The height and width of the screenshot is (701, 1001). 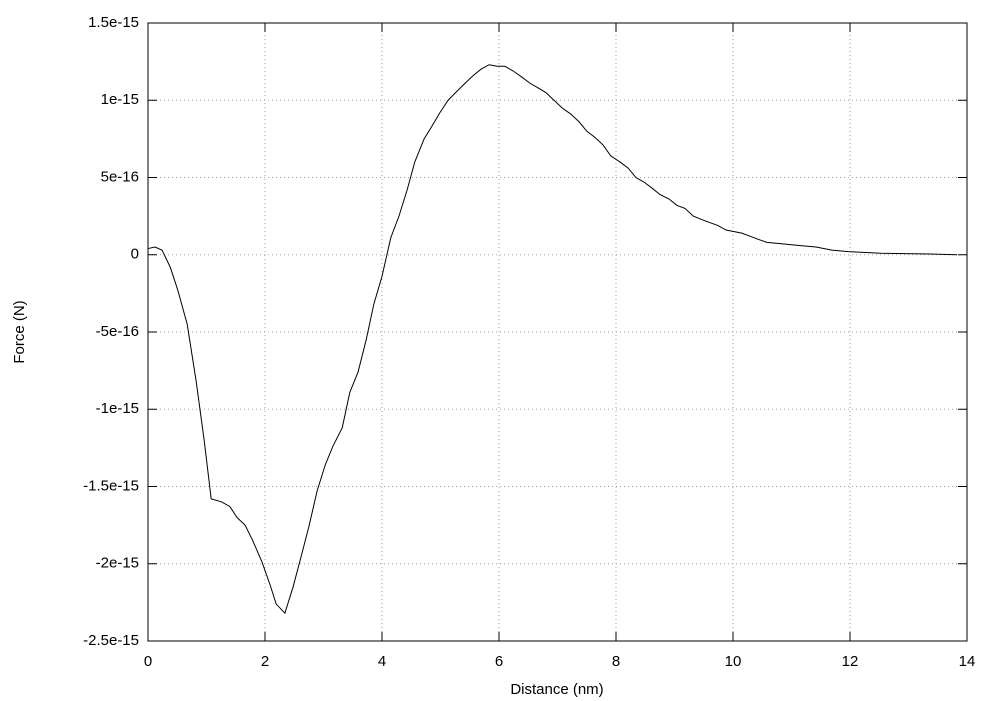 I want to click on x-axis-label: Distance (nm), so click(x=556, y=689).